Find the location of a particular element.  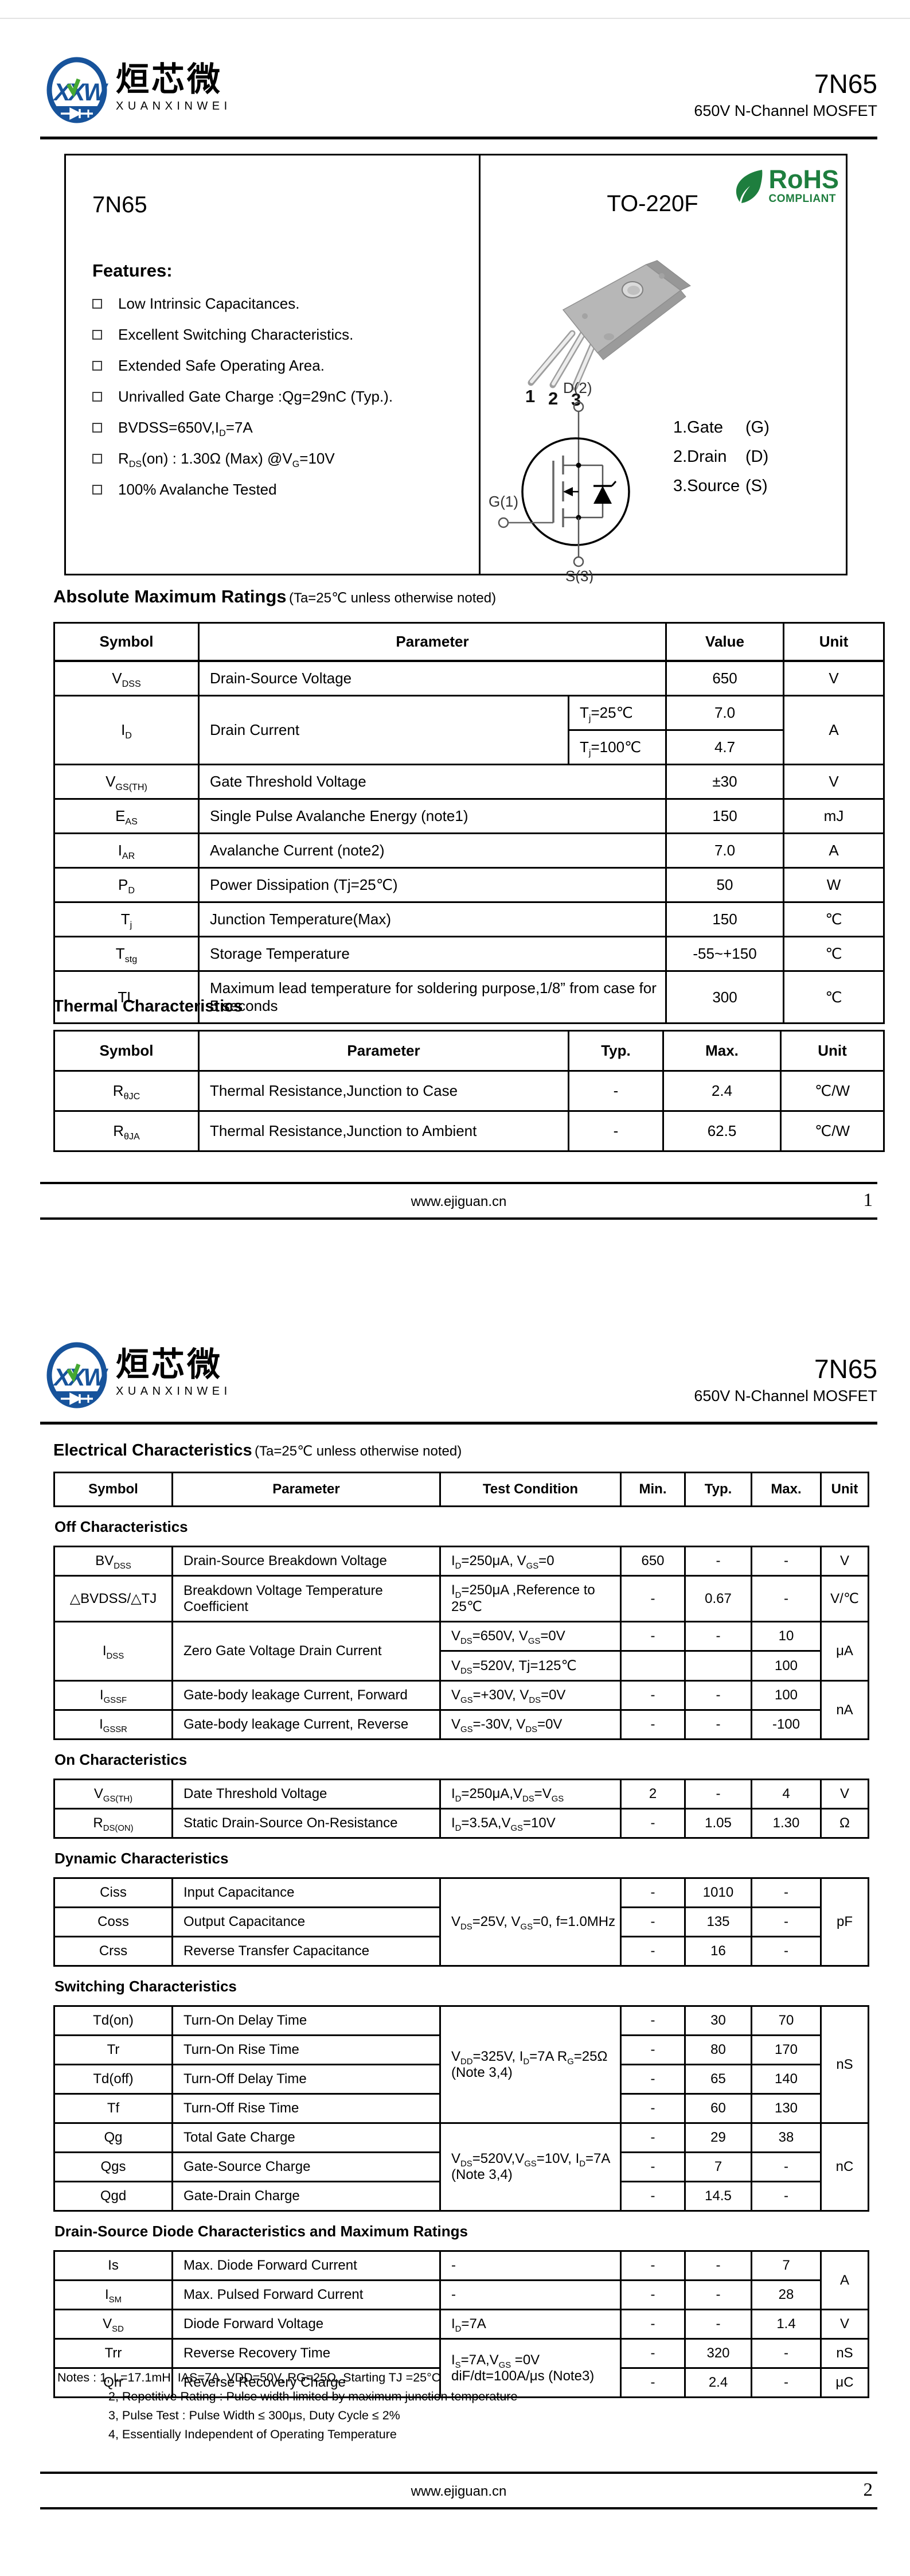

feature-text: Low Intrinsic Capacitances. is located at coordinates (209, 303).